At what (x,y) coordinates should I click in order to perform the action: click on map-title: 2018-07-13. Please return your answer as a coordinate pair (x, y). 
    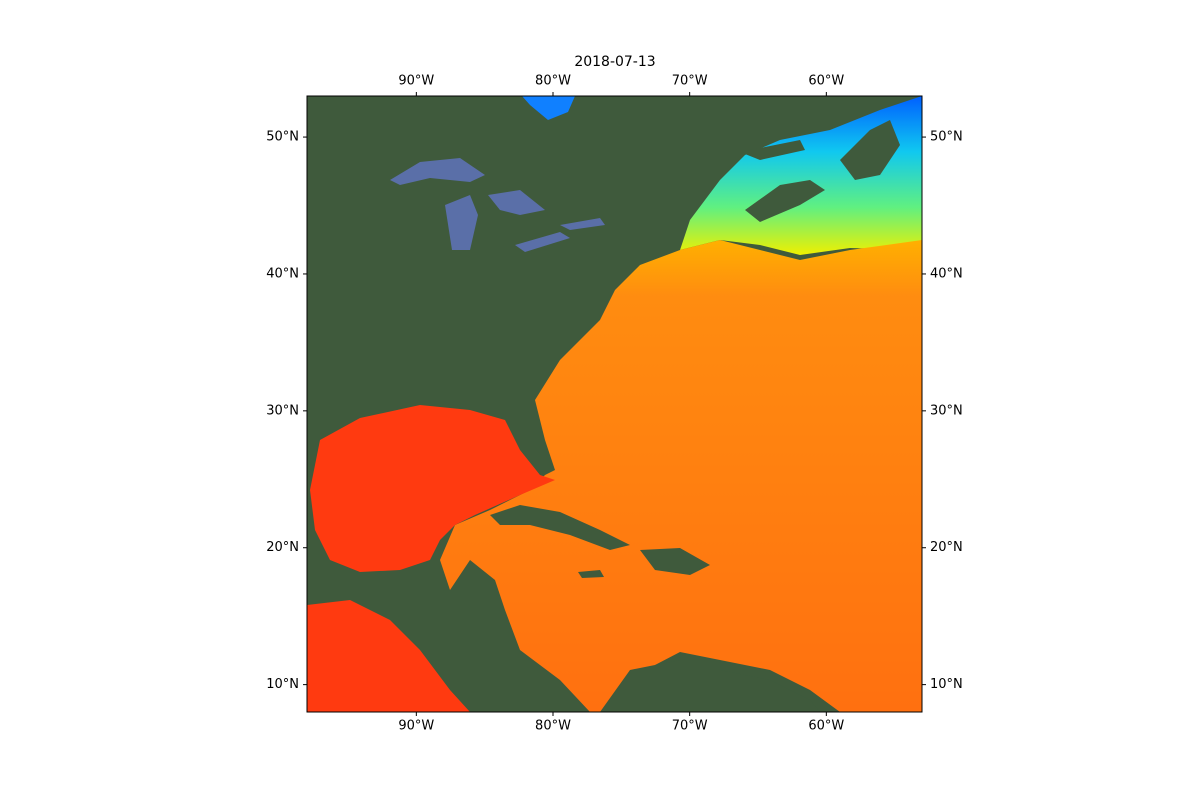
    Looking at the image, I should click on (614, 62).